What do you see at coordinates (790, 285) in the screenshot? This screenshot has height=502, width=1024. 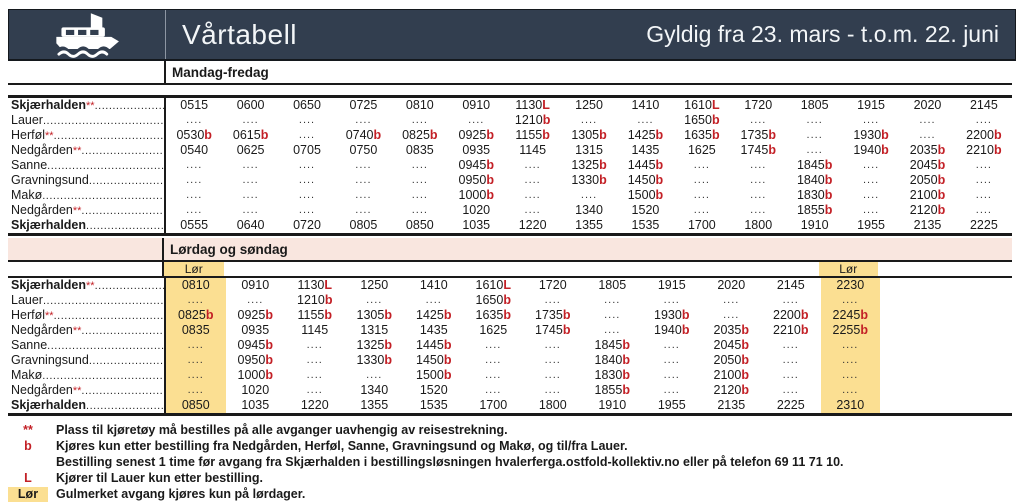 I see `time-cell: 2145` at bounding box center [790, 285].